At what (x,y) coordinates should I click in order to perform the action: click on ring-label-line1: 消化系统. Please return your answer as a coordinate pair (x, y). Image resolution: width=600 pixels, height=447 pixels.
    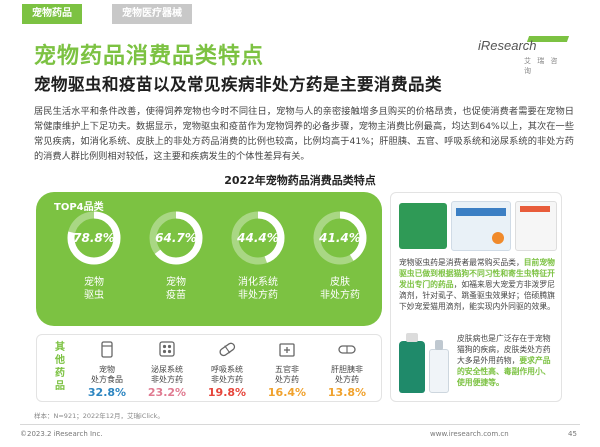
    Looking at the image, I should click on (258, 282).